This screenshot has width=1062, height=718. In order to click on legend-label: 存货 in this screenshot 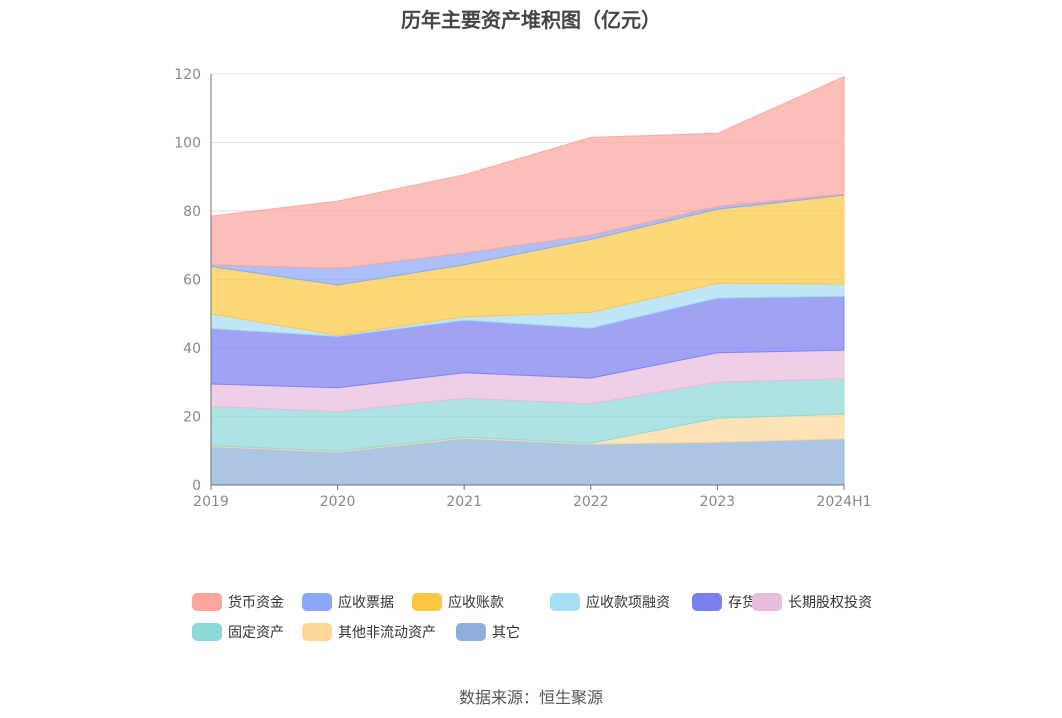, I will do `click(742, 603)`.